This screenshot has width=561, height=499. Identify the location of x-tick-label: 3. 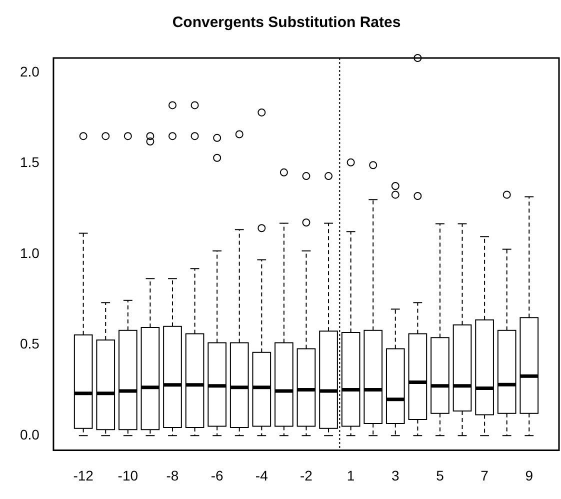
(395, 475).